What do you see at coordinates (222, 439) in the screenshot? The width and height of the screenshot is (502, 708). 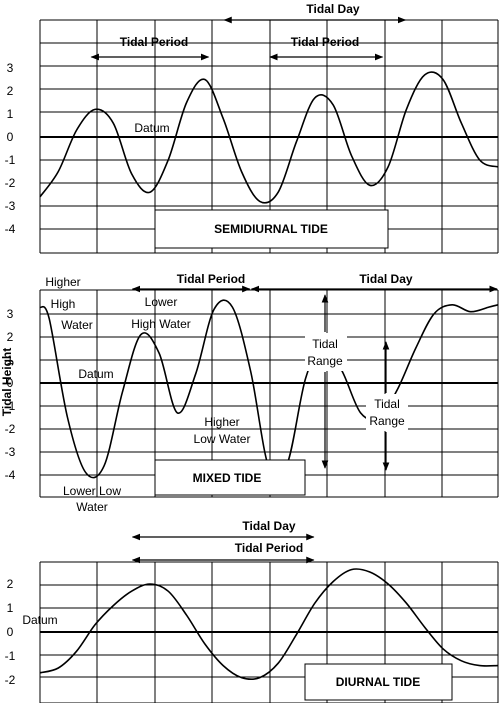 I see `p2-higher-low-water-2: Low Water` at bounding box center [222, 439].